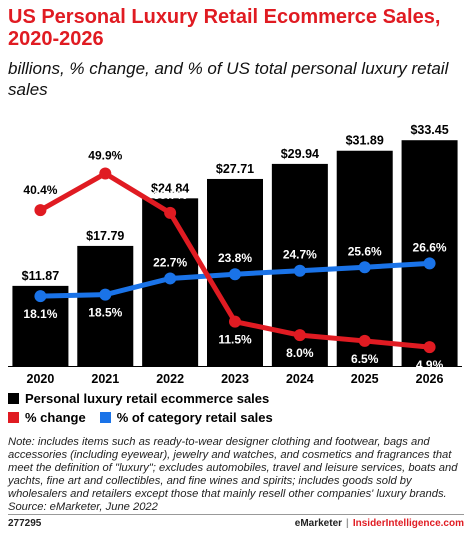 The image size is (470, 535). Describe the element at coordinates (318, 523) in the screenshot. I see `brand-emarketer: eMarketer` at that location.